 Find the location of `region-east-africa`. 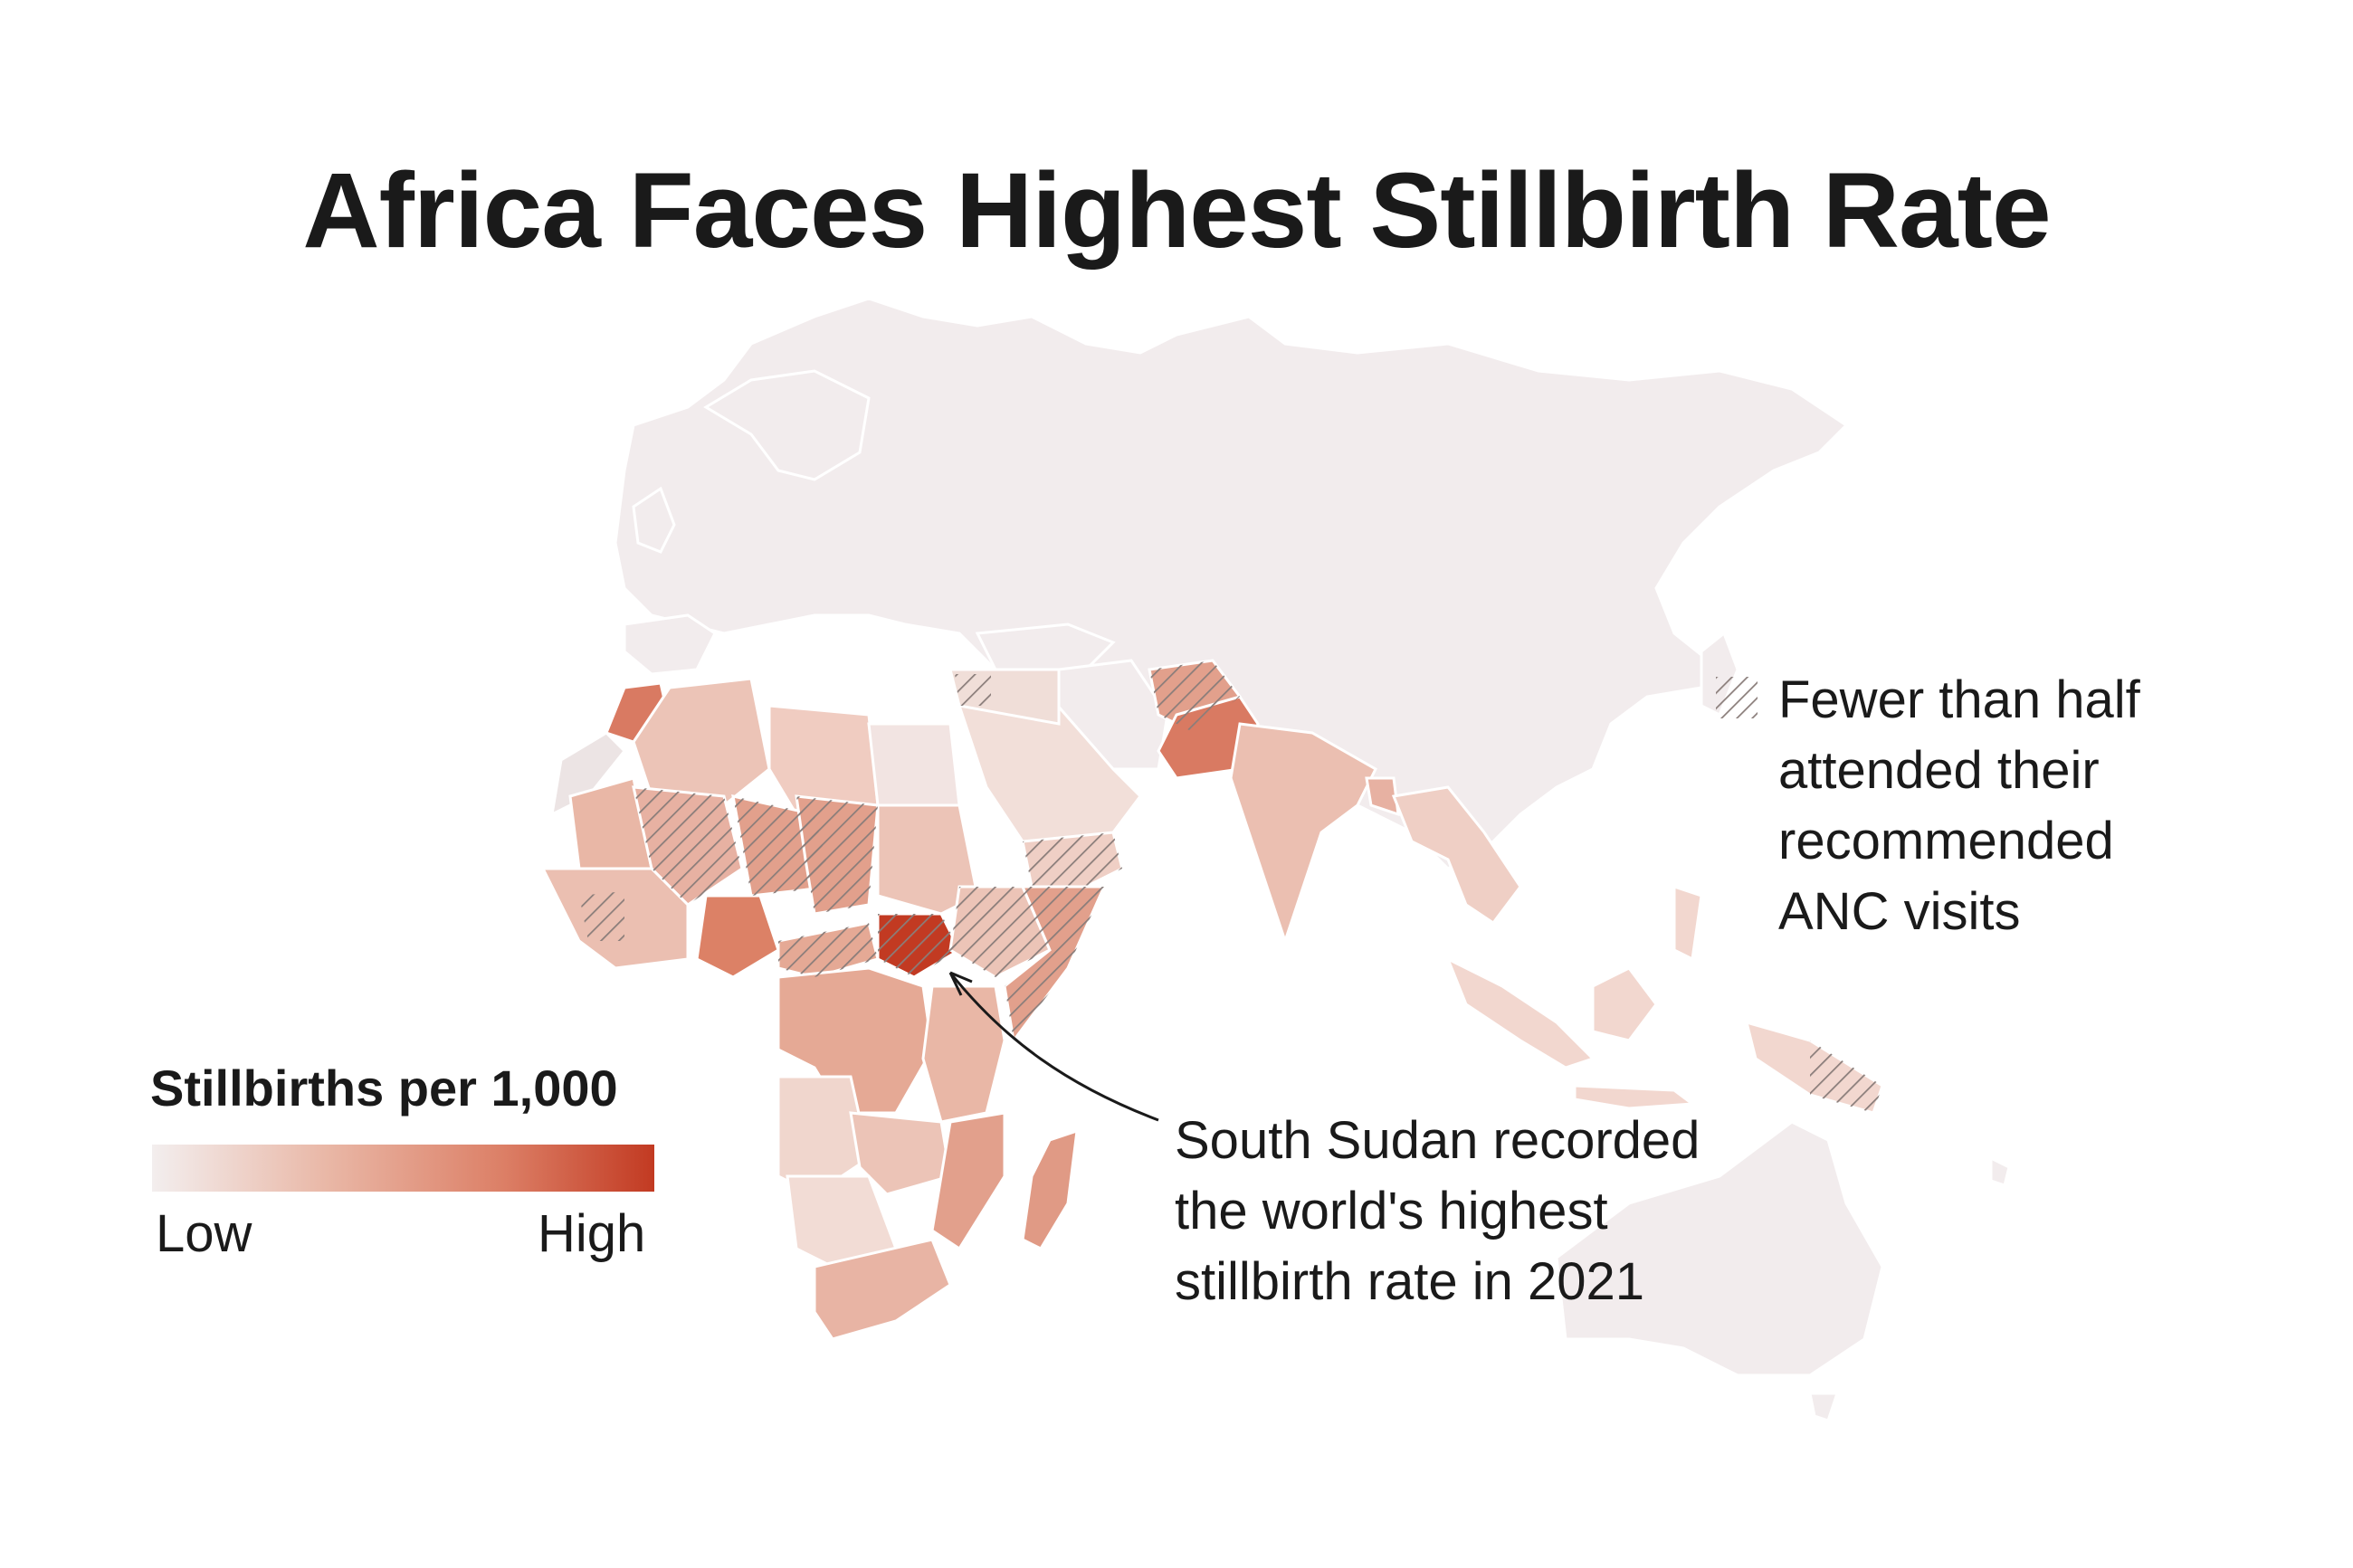

region-east-africa is located at coordinates (963, 1054).